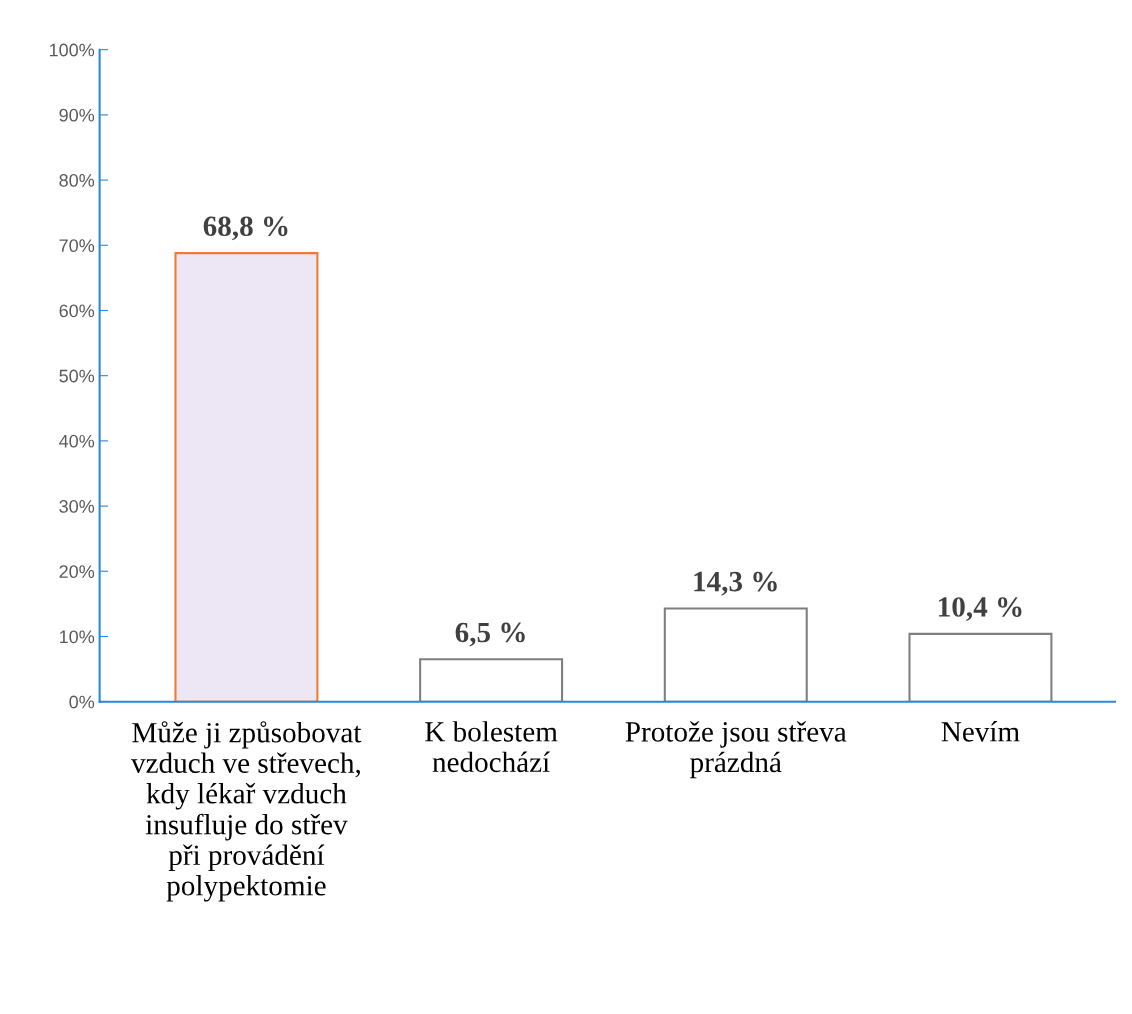  Describe the element at coordinates (735, 583) in the screenshot. I see `data-label: 14,3 %` at that location.